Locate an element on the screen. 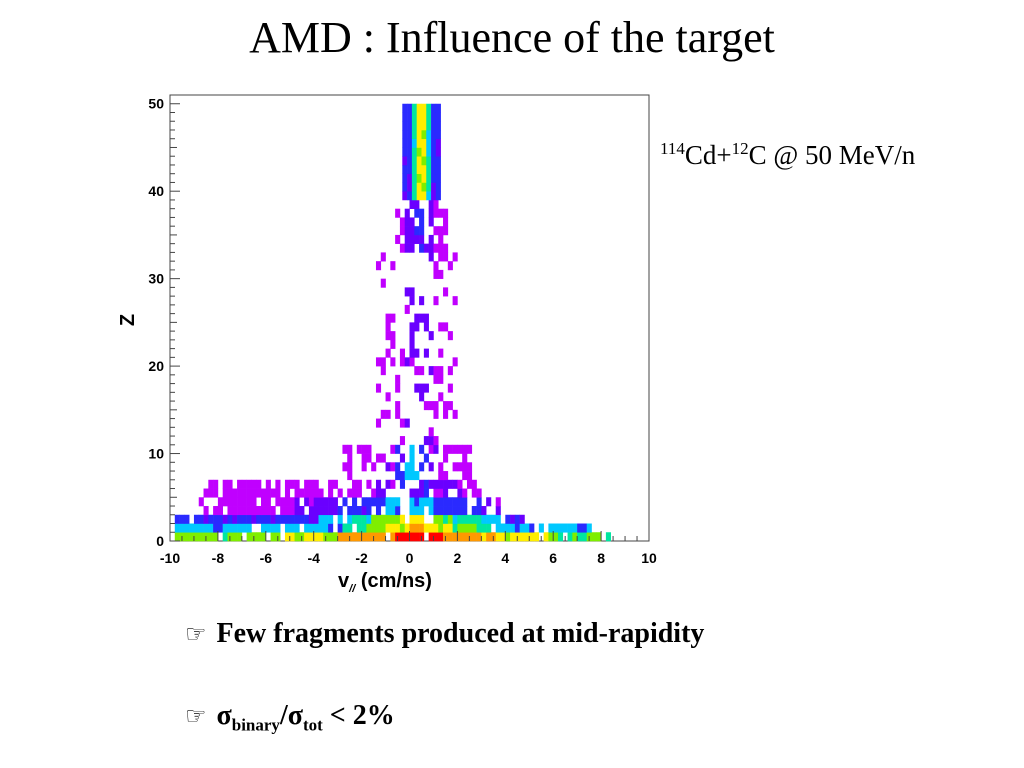  x-tick-label: 0 is located at coordinates (410, 558).